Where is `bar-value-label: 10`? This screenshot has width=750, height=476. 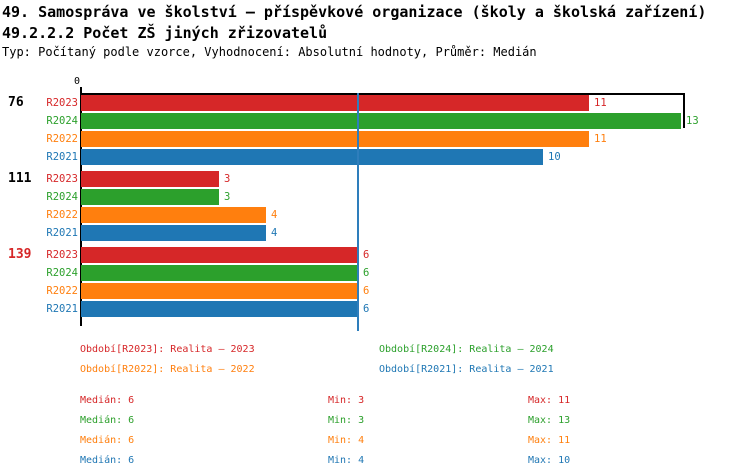 bar-value-label: 10 is located at coordinates (554, 157).